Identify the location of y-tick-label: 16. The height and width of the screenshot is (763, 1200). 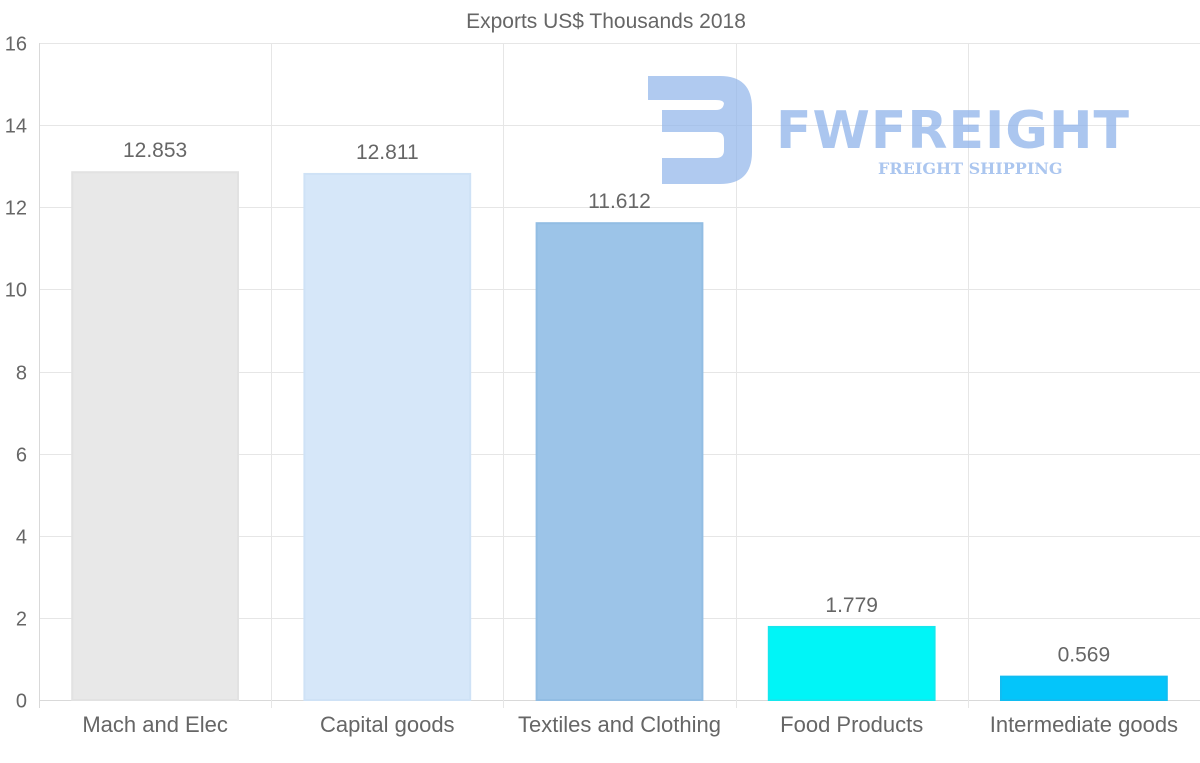
(16, 45).